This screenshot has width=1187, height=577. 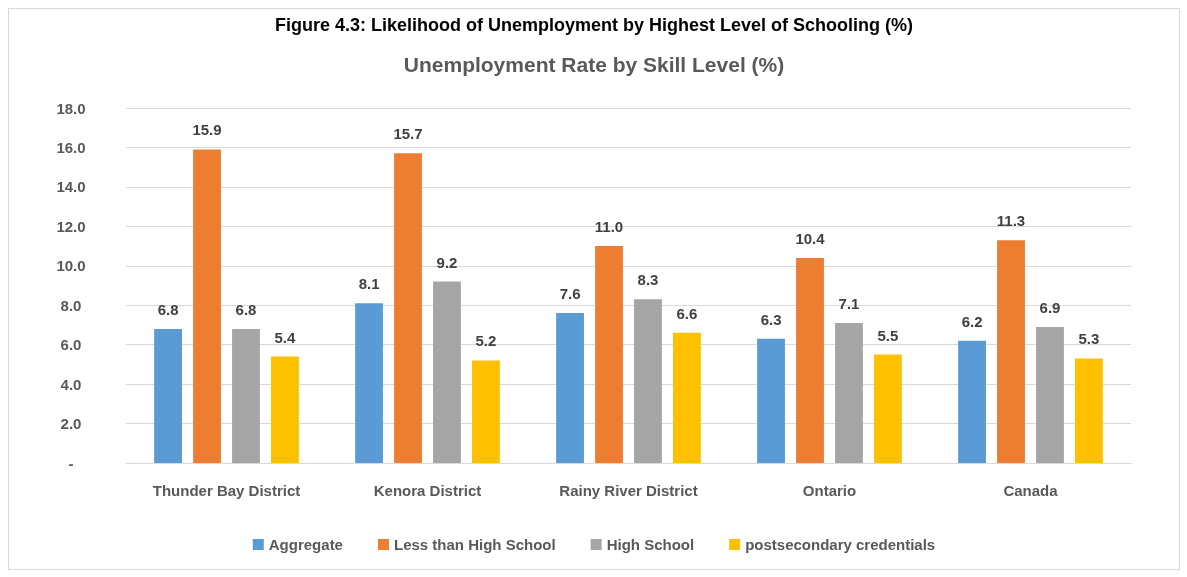 What do you see at coordinates (447, 262) in the screenshot?
I see `data-label: 9.2` at bounding box center [447, 262].